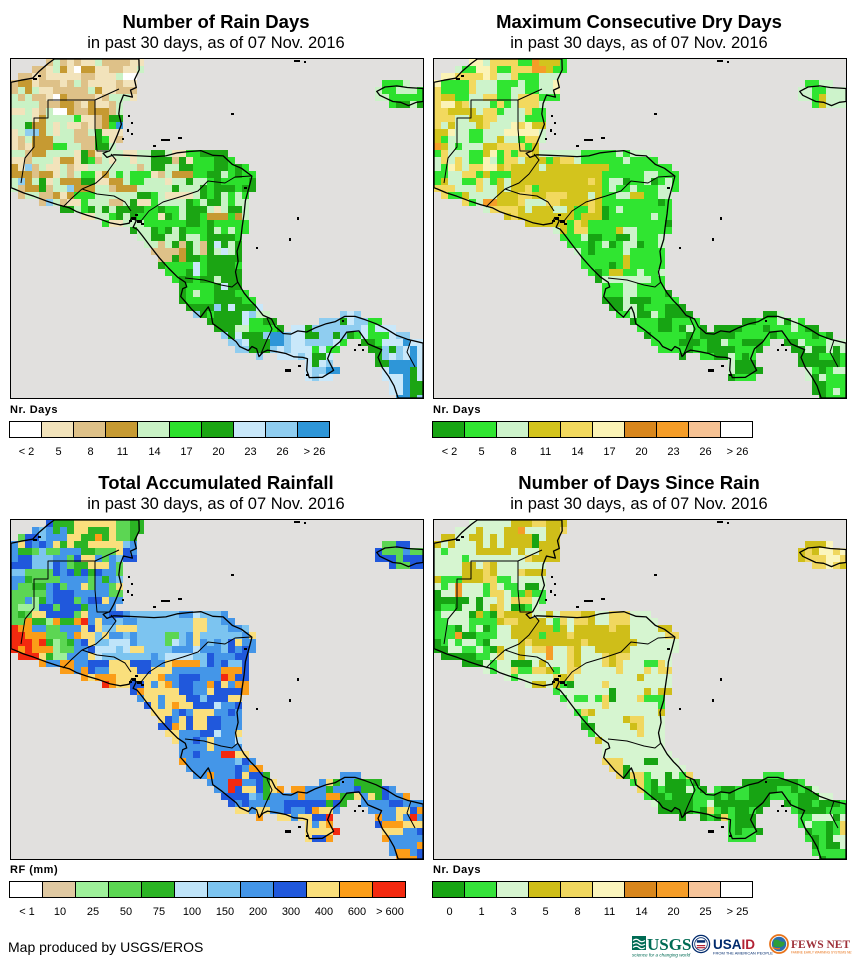 The height and width of the screenshot is (970, 854). What do you see at coordinates (669, 944) in the screenshot?
I see `svg-text: USGS` at bounding box center [669, 944].